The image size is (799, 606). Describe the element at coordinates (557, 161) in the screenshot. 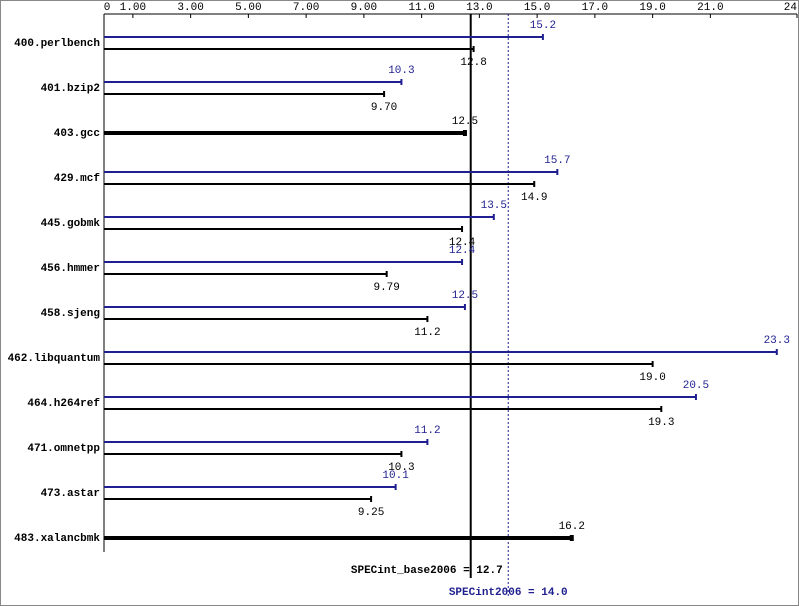

I see `value-label: 15.7` at that location.